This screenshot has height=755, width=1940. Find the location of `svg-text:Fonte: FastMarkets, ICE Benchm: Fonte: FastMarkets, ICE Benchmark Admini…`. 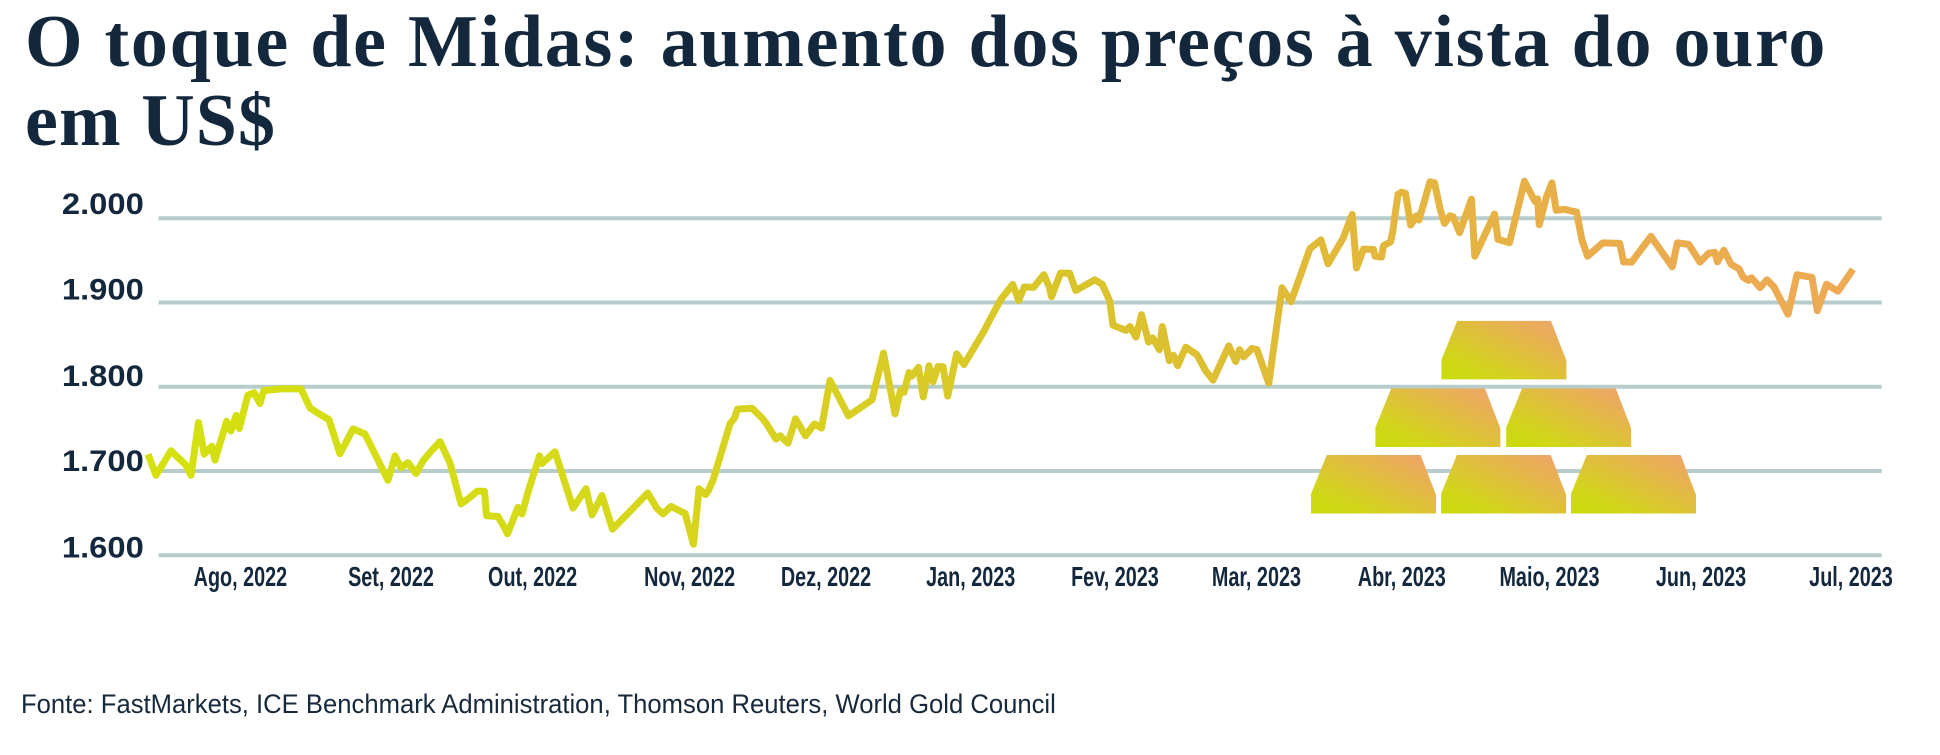

svg-text:Fonte: FastMarkets, ICE Benchm: Fonte: FastMarkets, ICE Benchmark Admini… is located at coordinates (538, 704).